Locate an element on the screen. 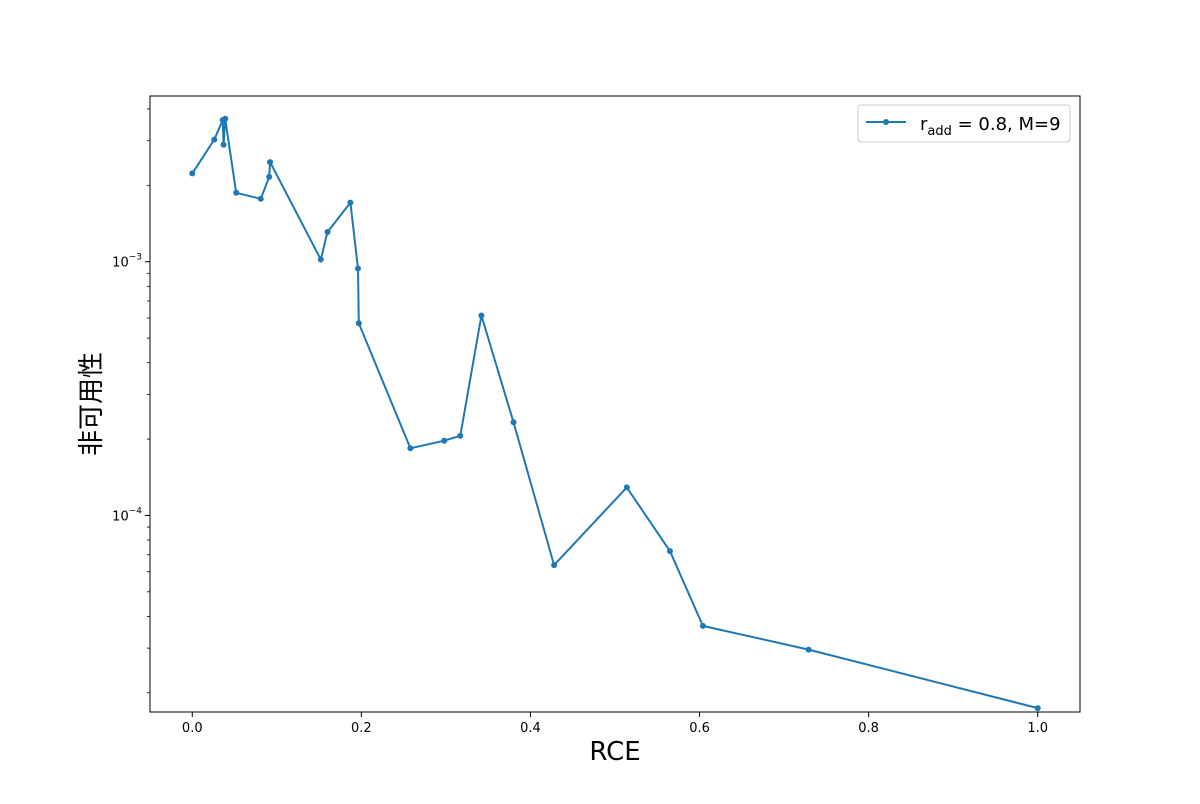 The image size is (1200, 804). x-tick-label: 0.8 is located at coordinates (868, 728).